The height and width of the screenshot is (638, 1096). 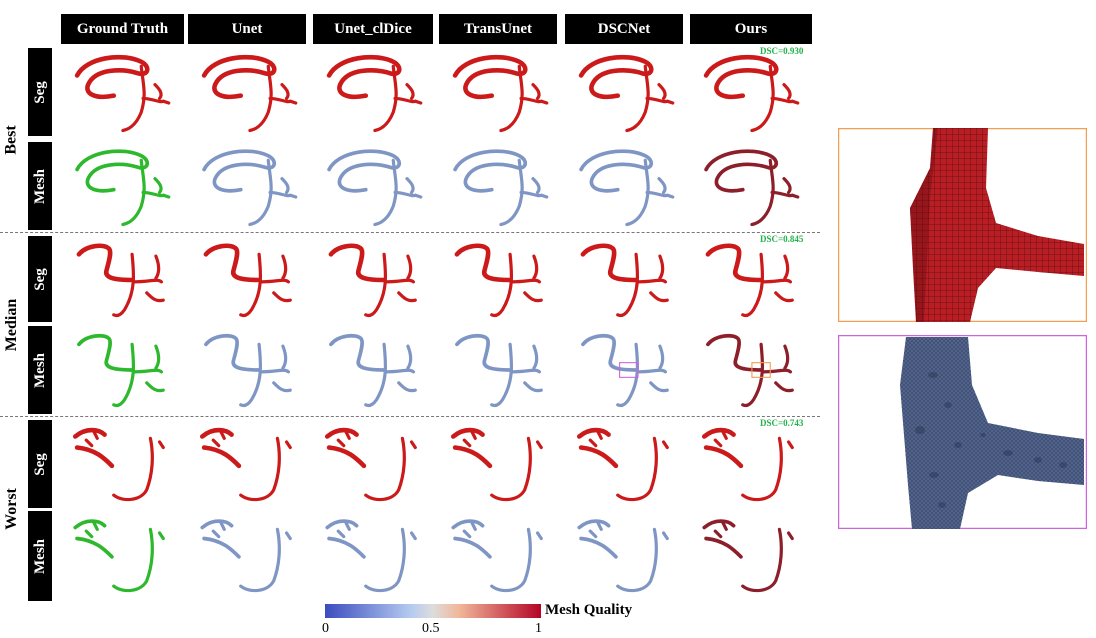 What do you see at coordinates (122, 29) in the screenshot?
I see `col-header-ground-truth: Ground Truth` at bounding box center [122, 29].